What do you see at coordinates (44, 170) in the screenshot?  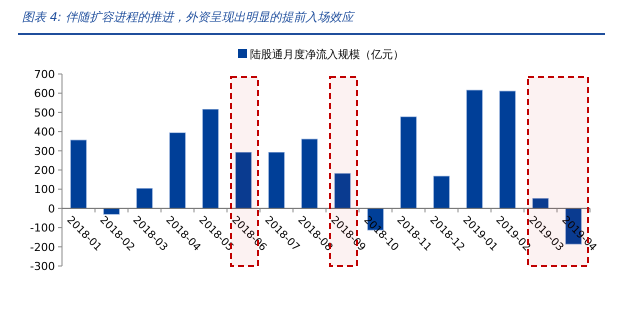 I see `y-tick-label: 200` at bounding box center [44, 170].